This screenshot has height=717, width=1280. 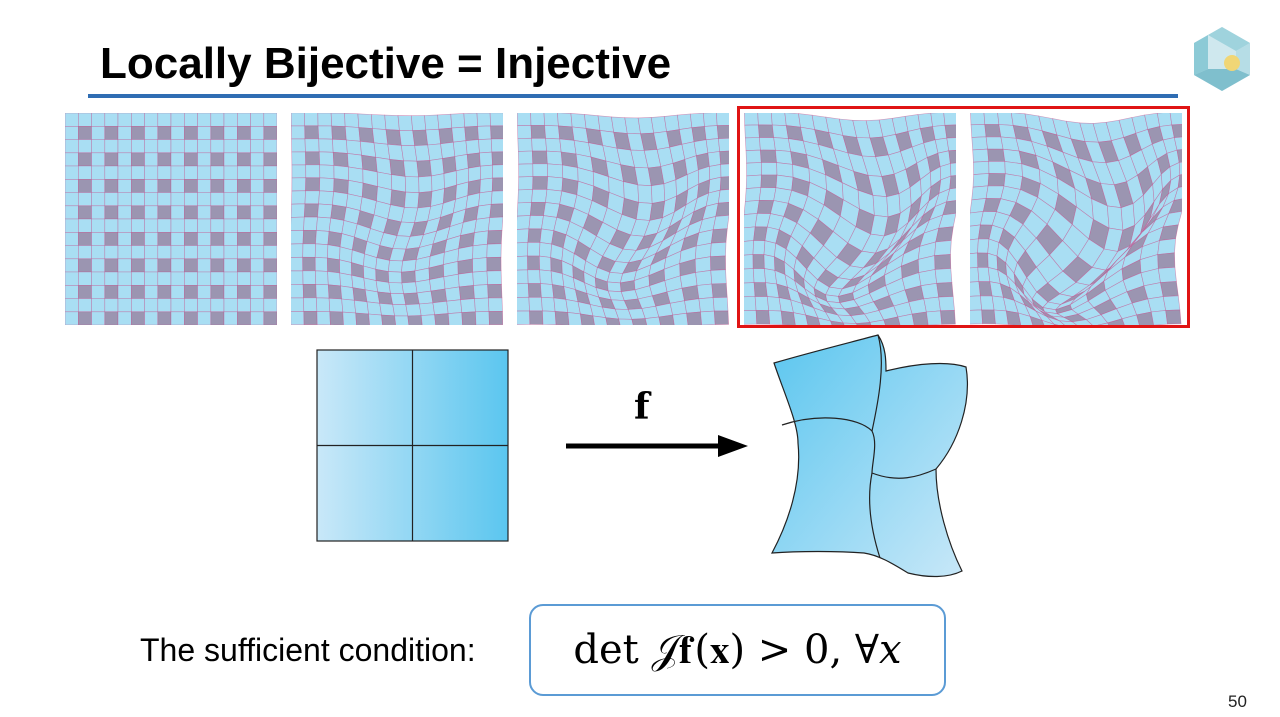 I want to click on condition-label: The sufficient condition:, so click(x=308, y=650).